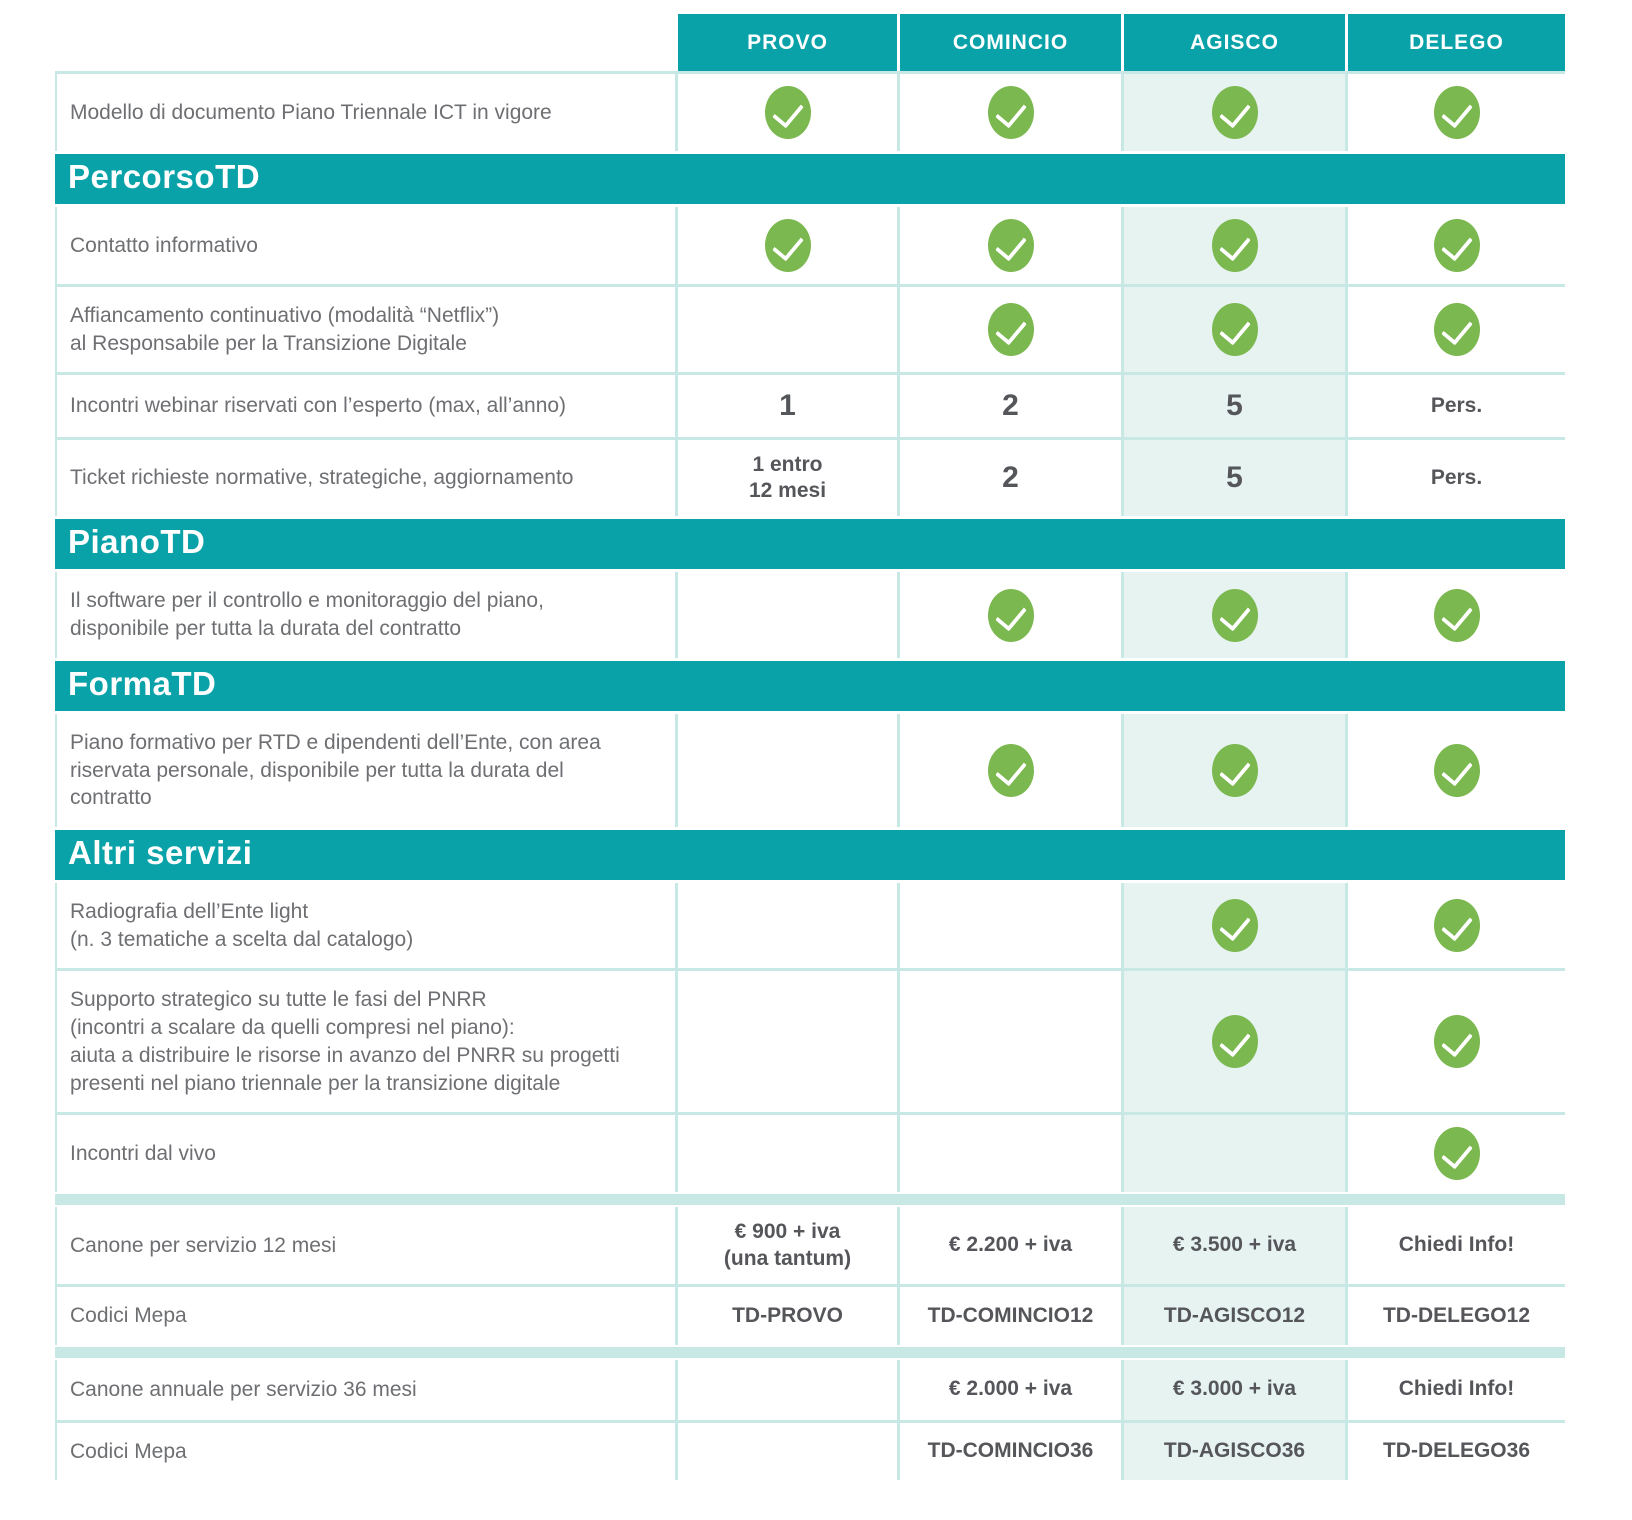 This screenshot has width=1632, height=1520. I want to click on cell-value: TD-COMINCIO12, so click(1010, 1315).